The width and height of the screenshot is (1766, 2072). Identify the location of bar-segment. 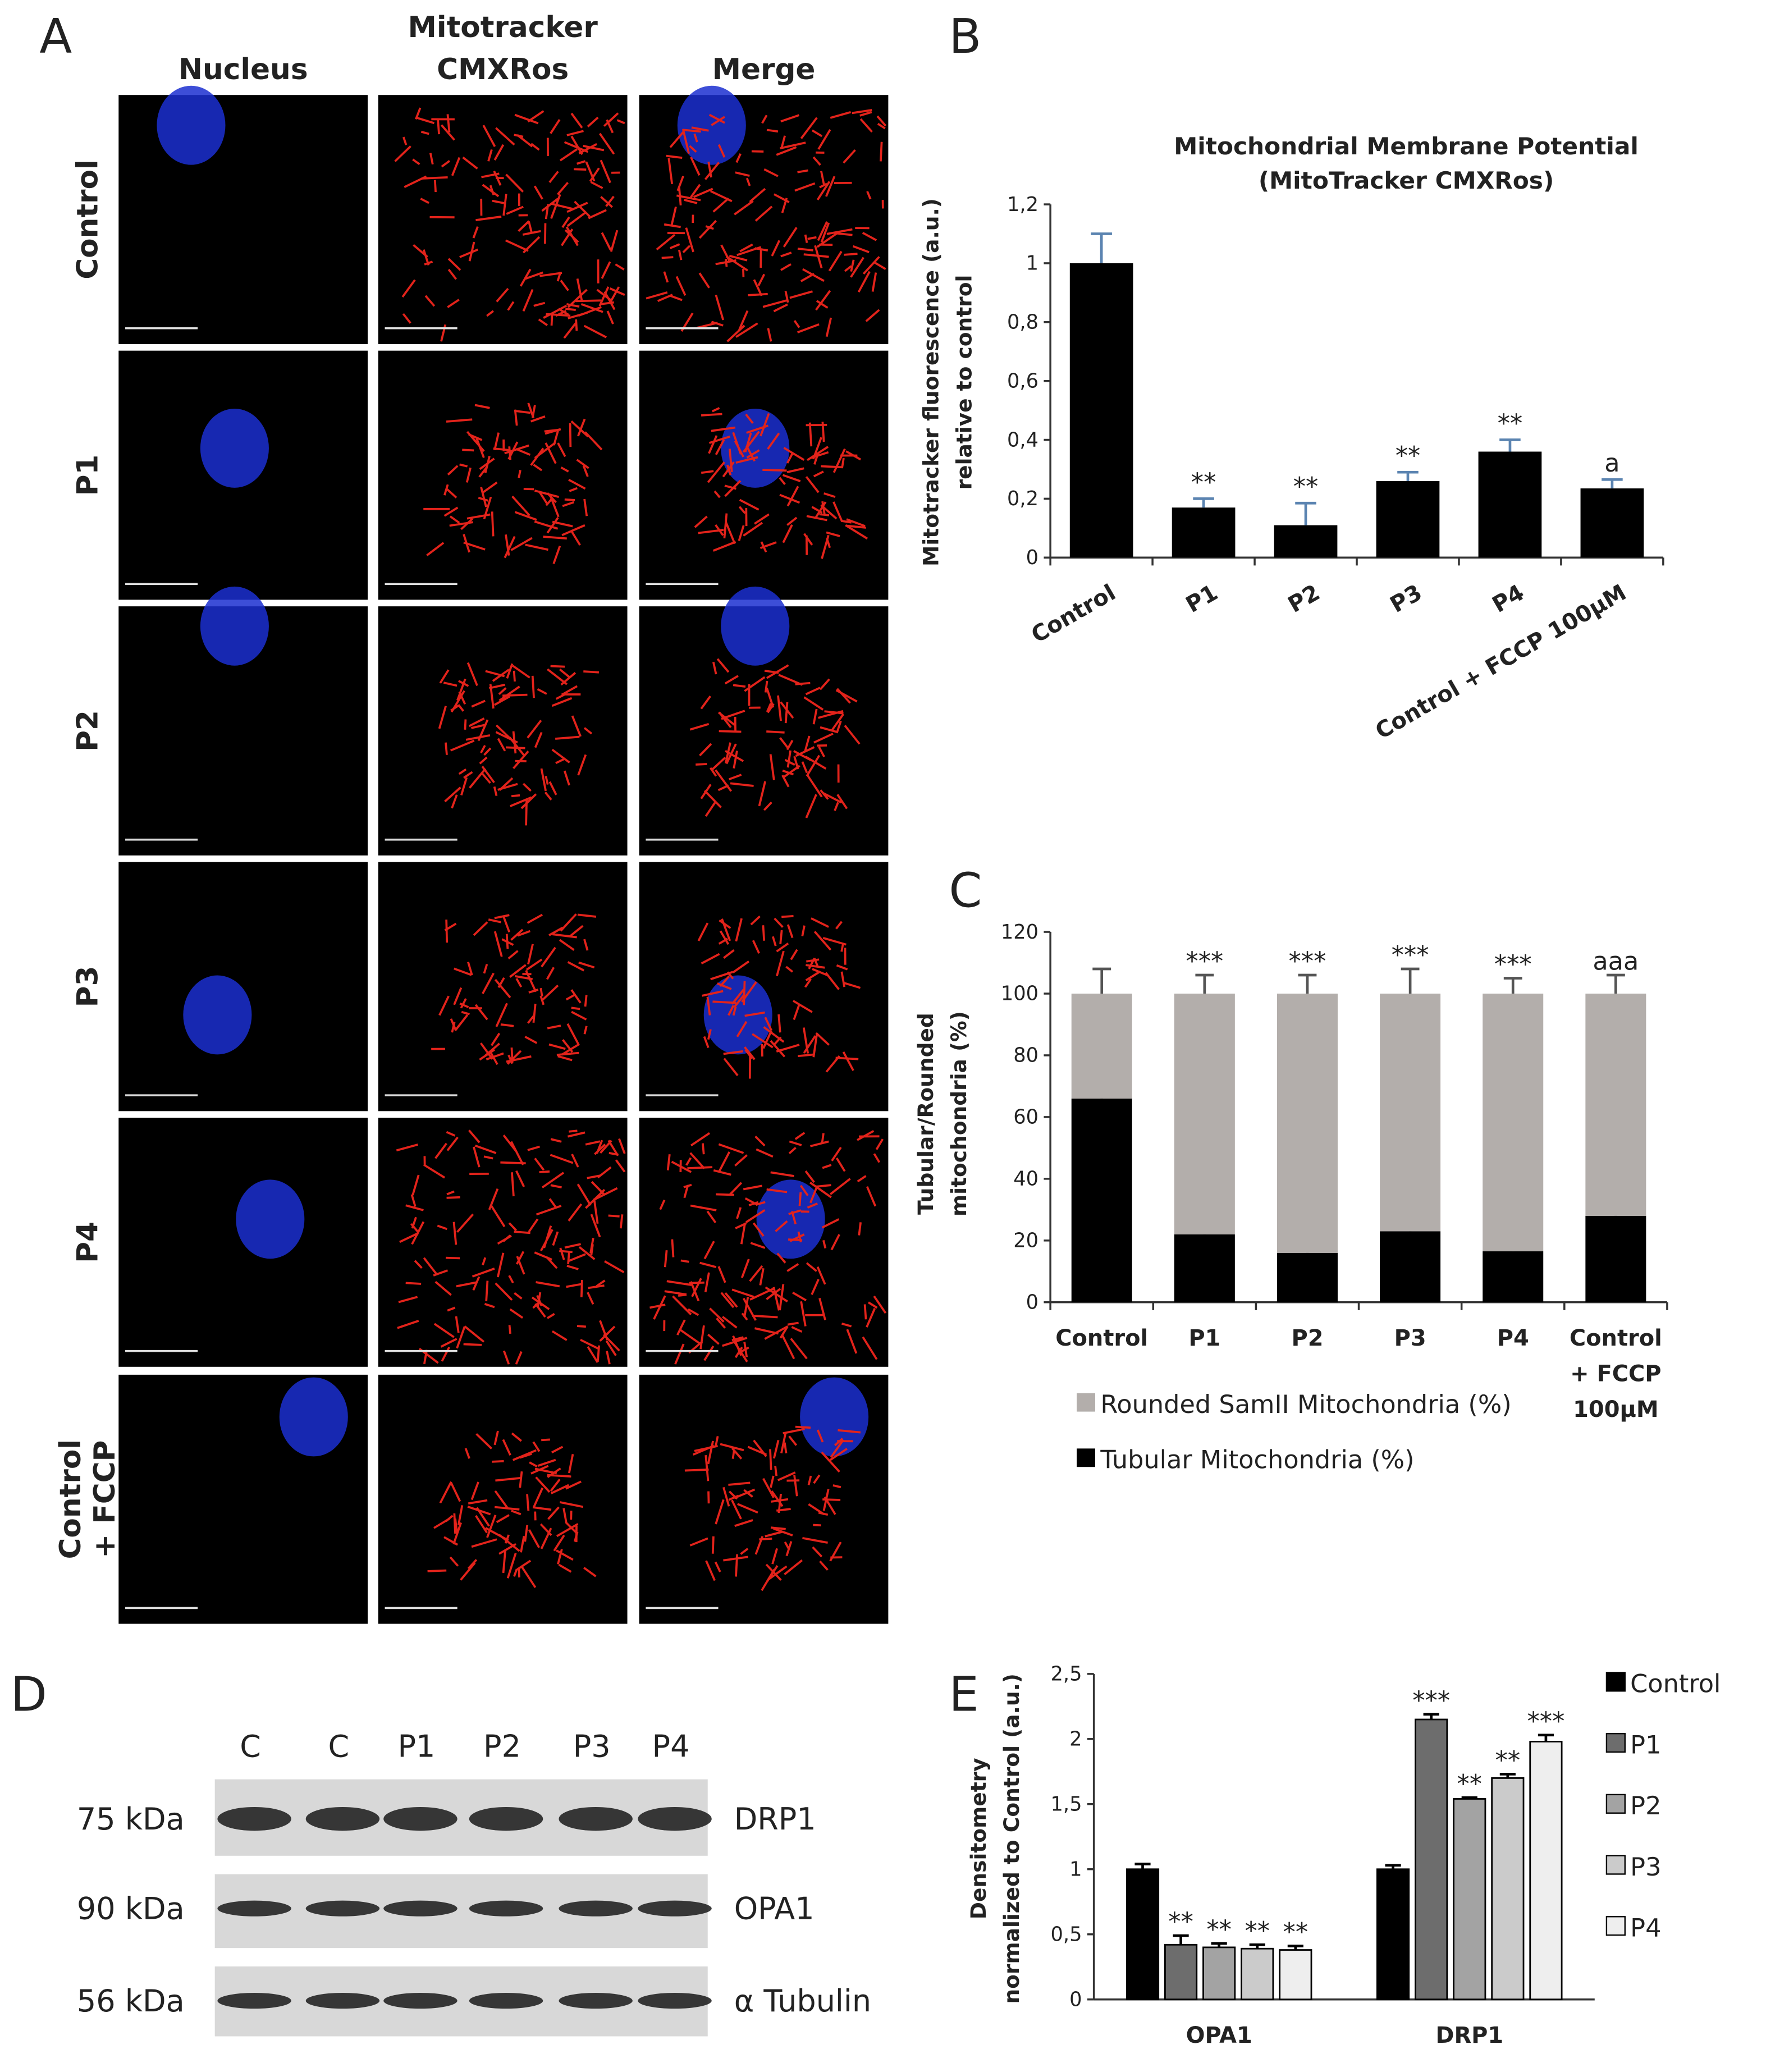
(1307, 1277).